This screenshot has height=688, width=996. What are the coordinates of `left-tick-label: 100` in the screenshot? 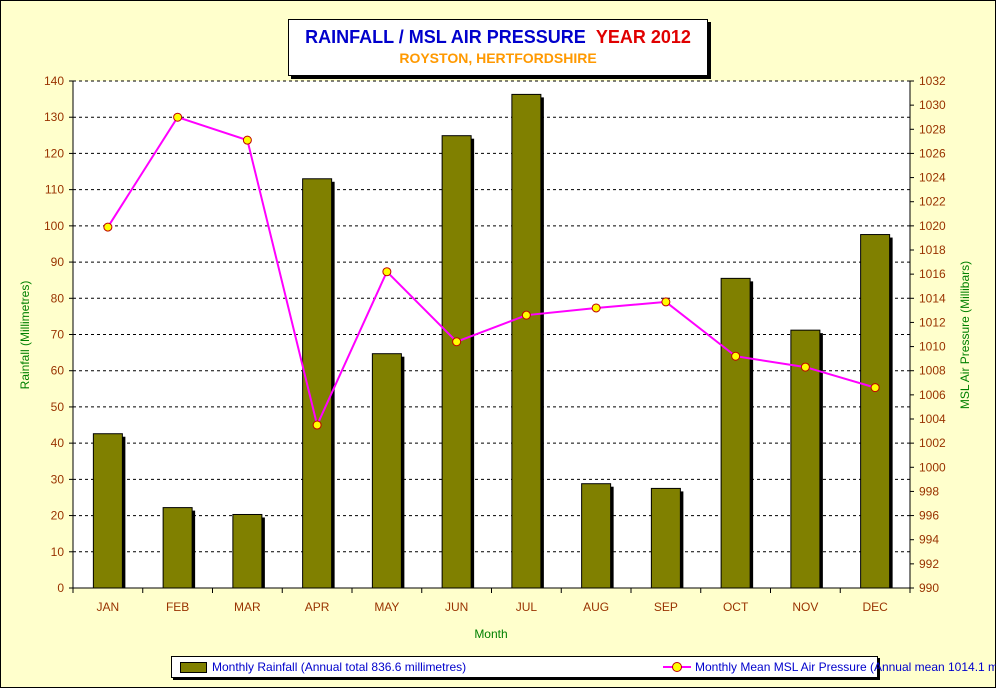 It's located at (54, 226).